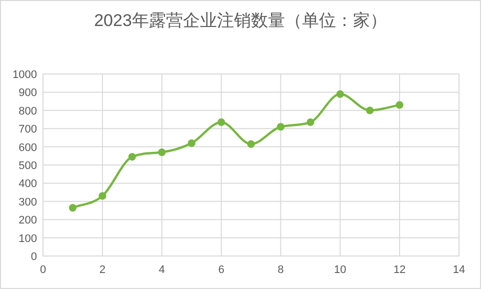  What do you see at coordinates (27, 148) in the screenshot?
I see `y-tick-label: 600` at bounding box center [27, 148].